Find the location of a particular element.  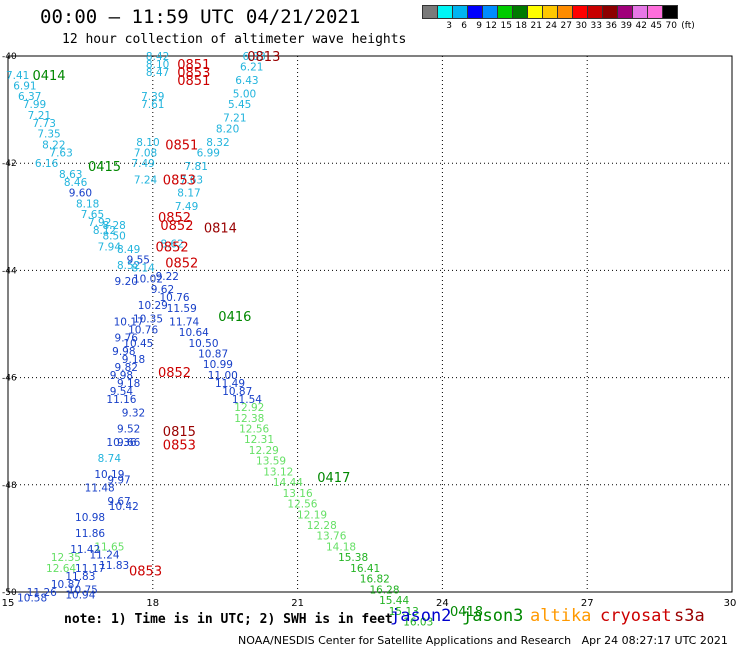

y-tick-label: -44 is located at coordinates (9, 271).